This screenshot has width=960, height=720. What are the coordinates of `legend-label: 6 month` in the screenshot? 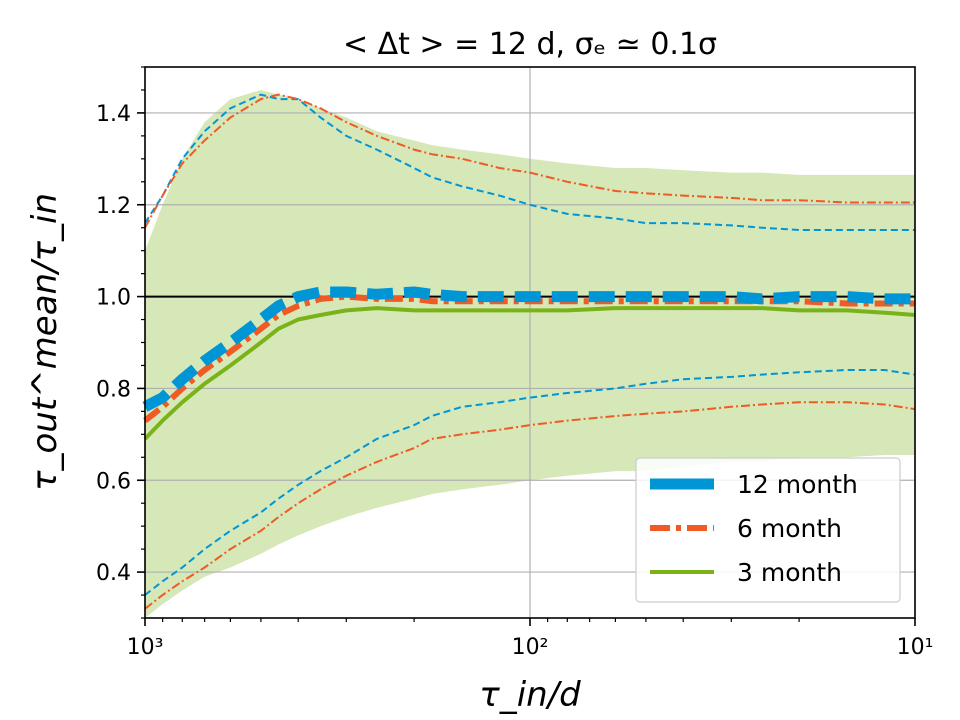 It's located at (789, 528).